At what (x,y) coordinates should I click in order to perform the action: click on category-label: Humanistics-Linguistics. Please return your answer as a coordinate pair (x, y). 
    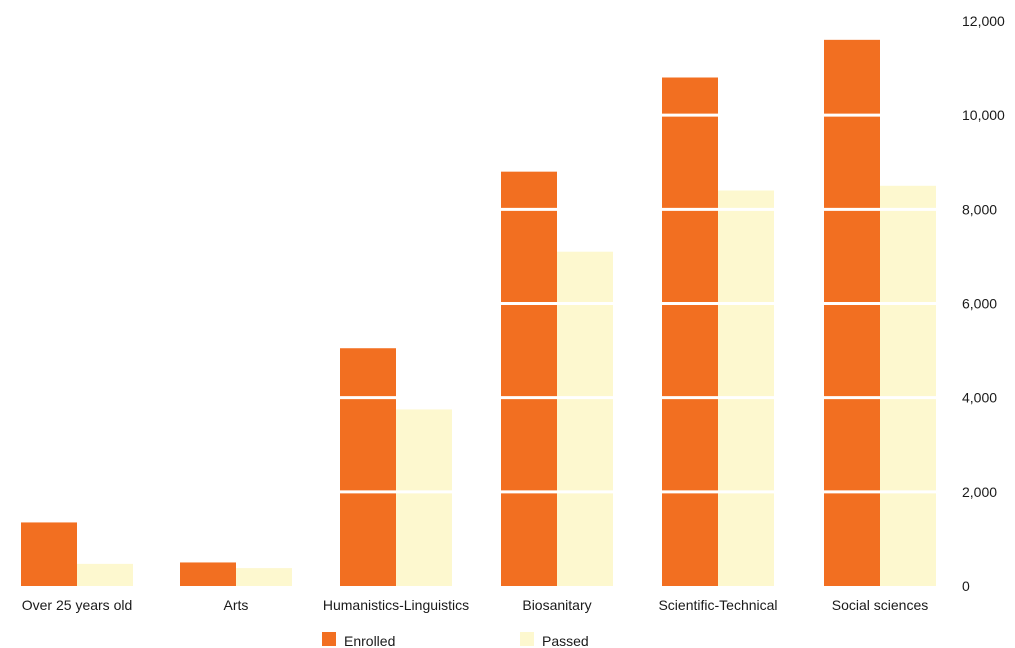
    Looking at the image, I should click on (396, 605).